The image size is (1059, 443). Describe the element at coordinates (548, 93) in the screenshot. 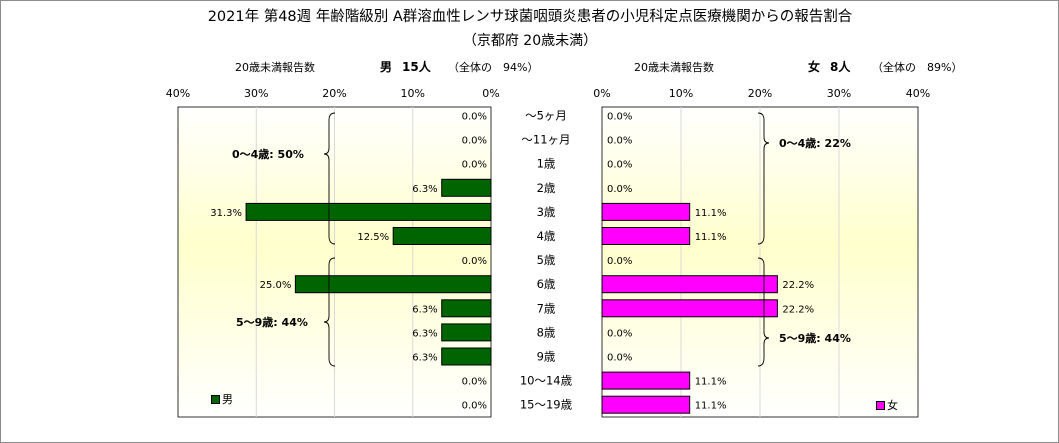

I see `axis-ticks: 0% 0% 10% 10% 20% 20% 30% 30% 40% 40%` at that location.